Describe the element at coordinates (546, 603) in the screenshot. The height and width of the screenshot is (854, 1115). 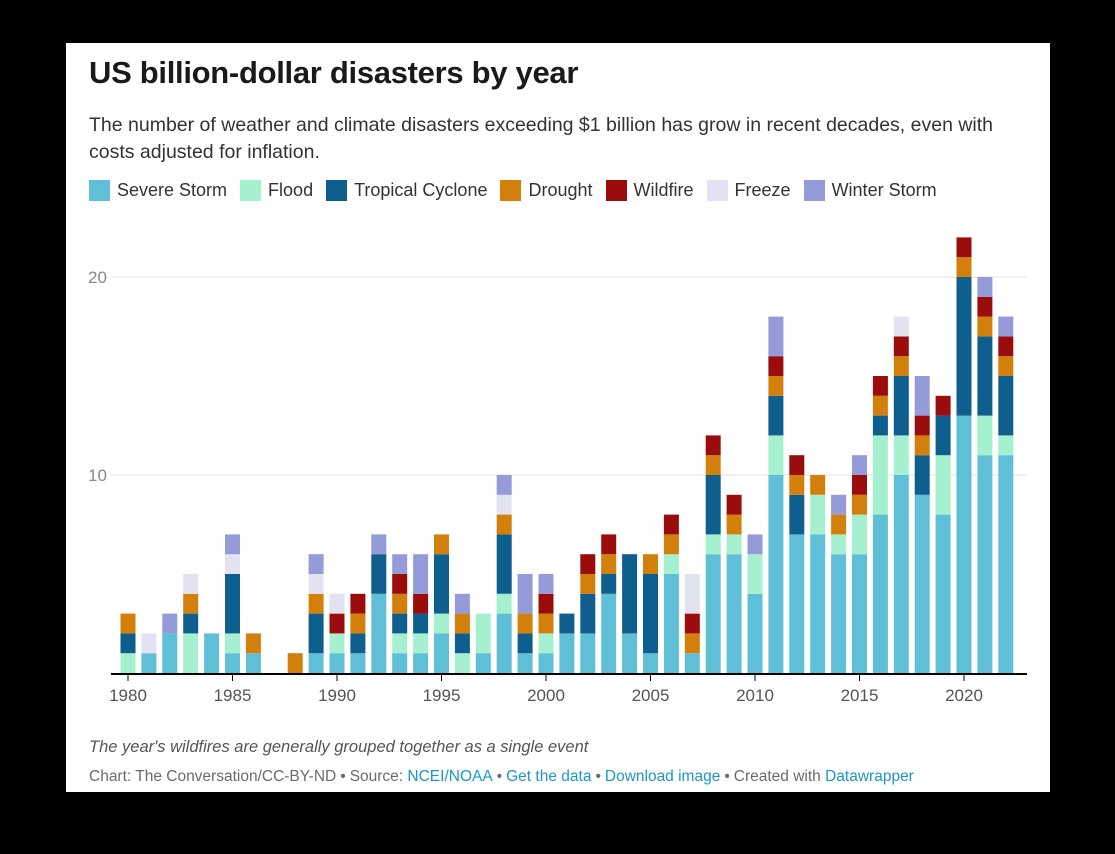
I see `bar-2000-wildfire` at that location.